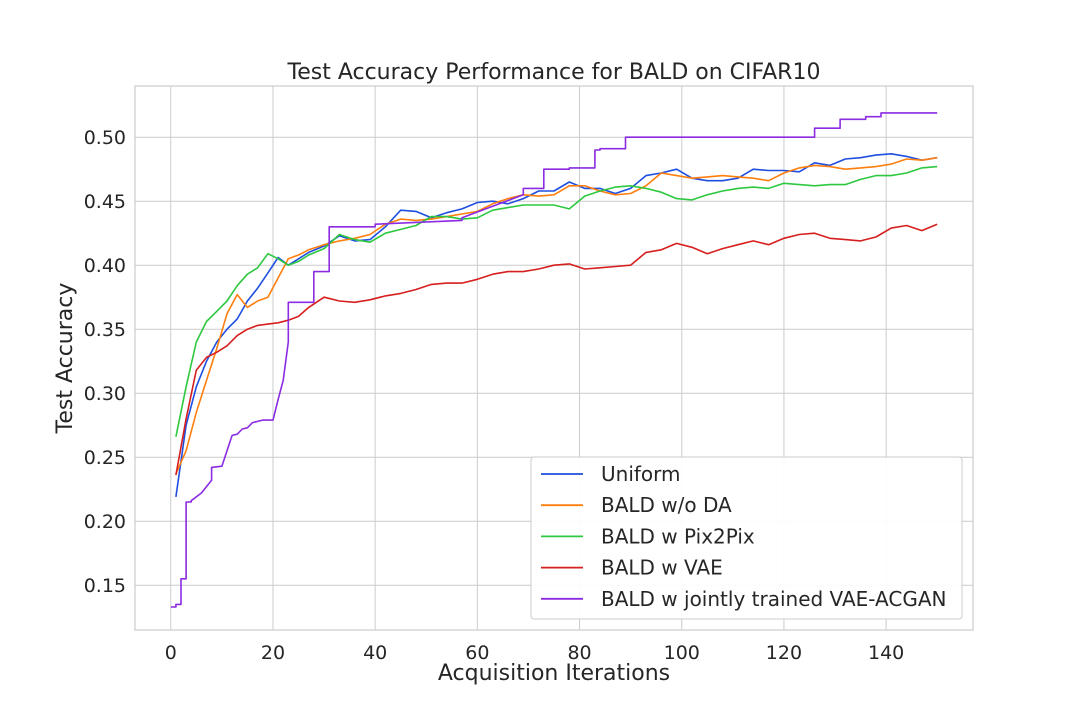  I want to click on legend-label-bald-w-vae: BALD w VAE, so click(662, 568).